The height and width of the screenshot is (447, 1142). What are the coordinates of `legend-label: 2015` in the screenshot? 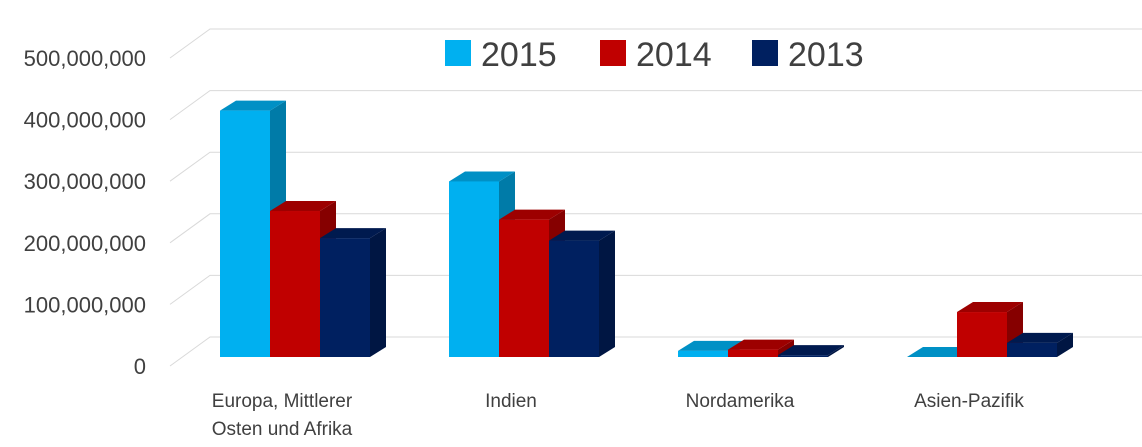 It's located at (519, 55).